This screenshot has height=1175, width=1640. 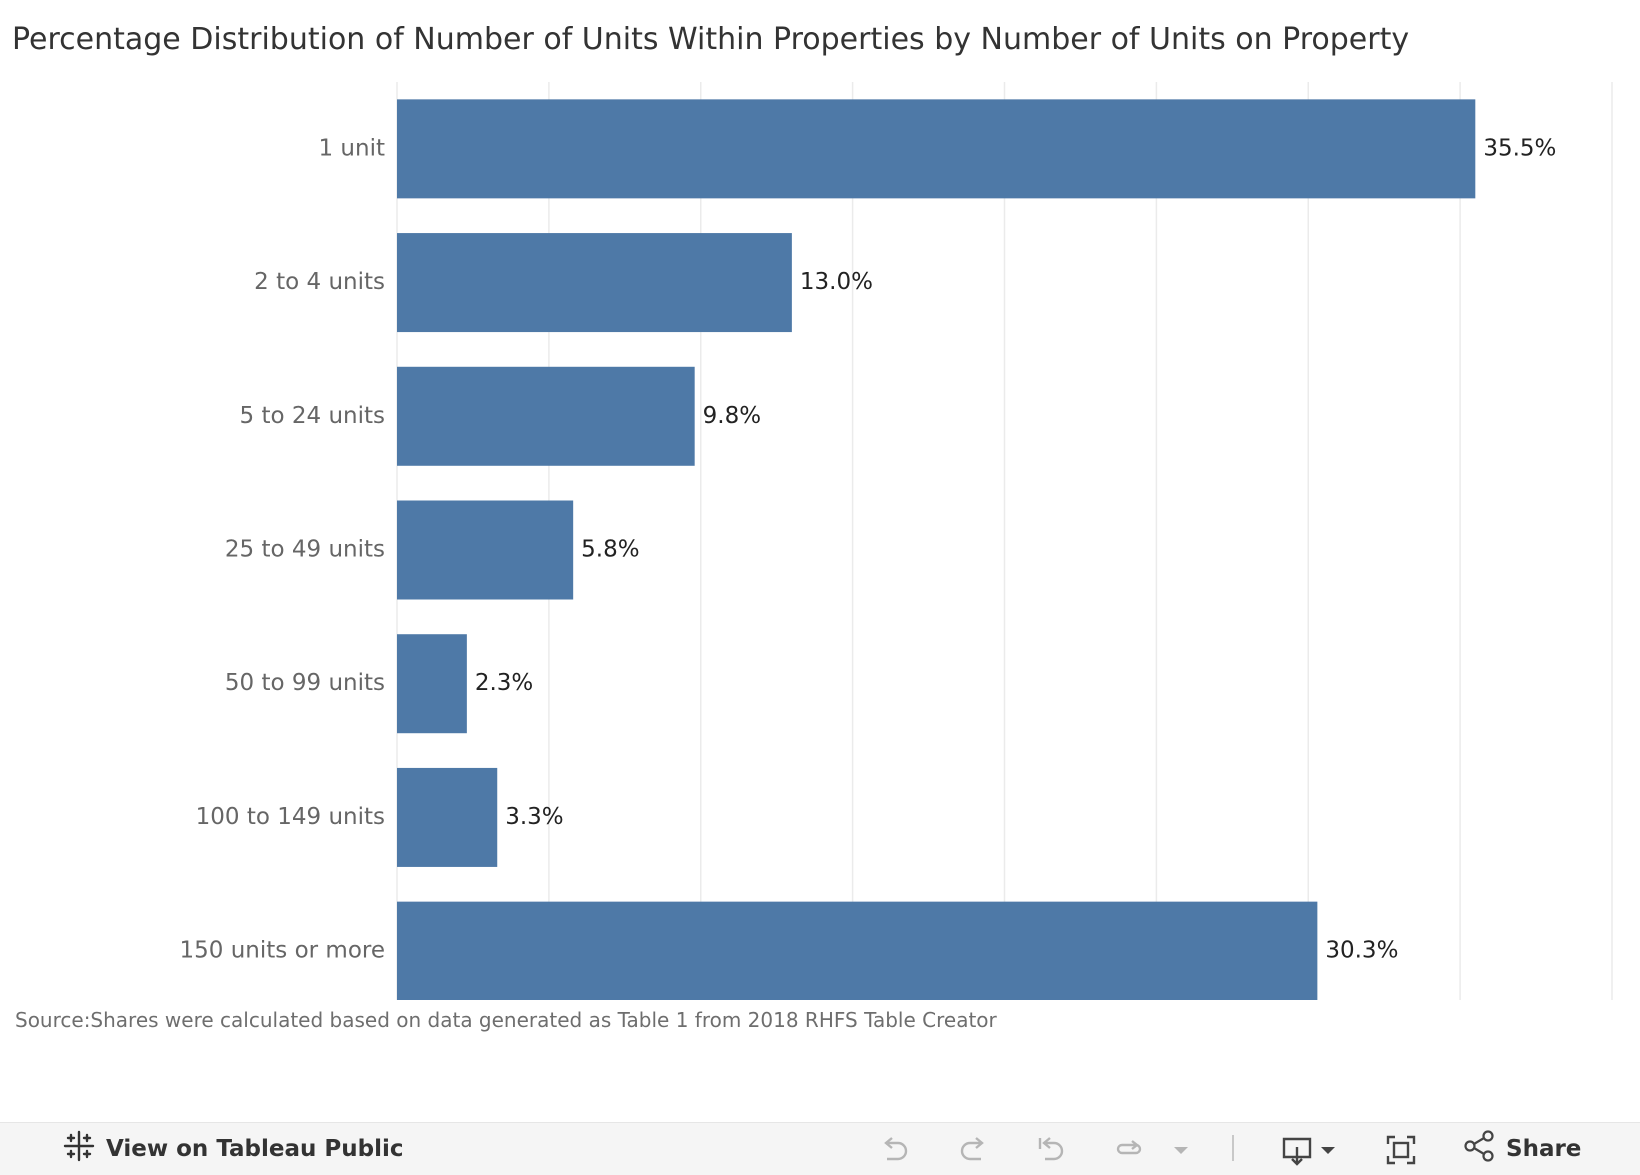 I want to click on category-label: 5 to 24 units, so click(x=312, y=416).